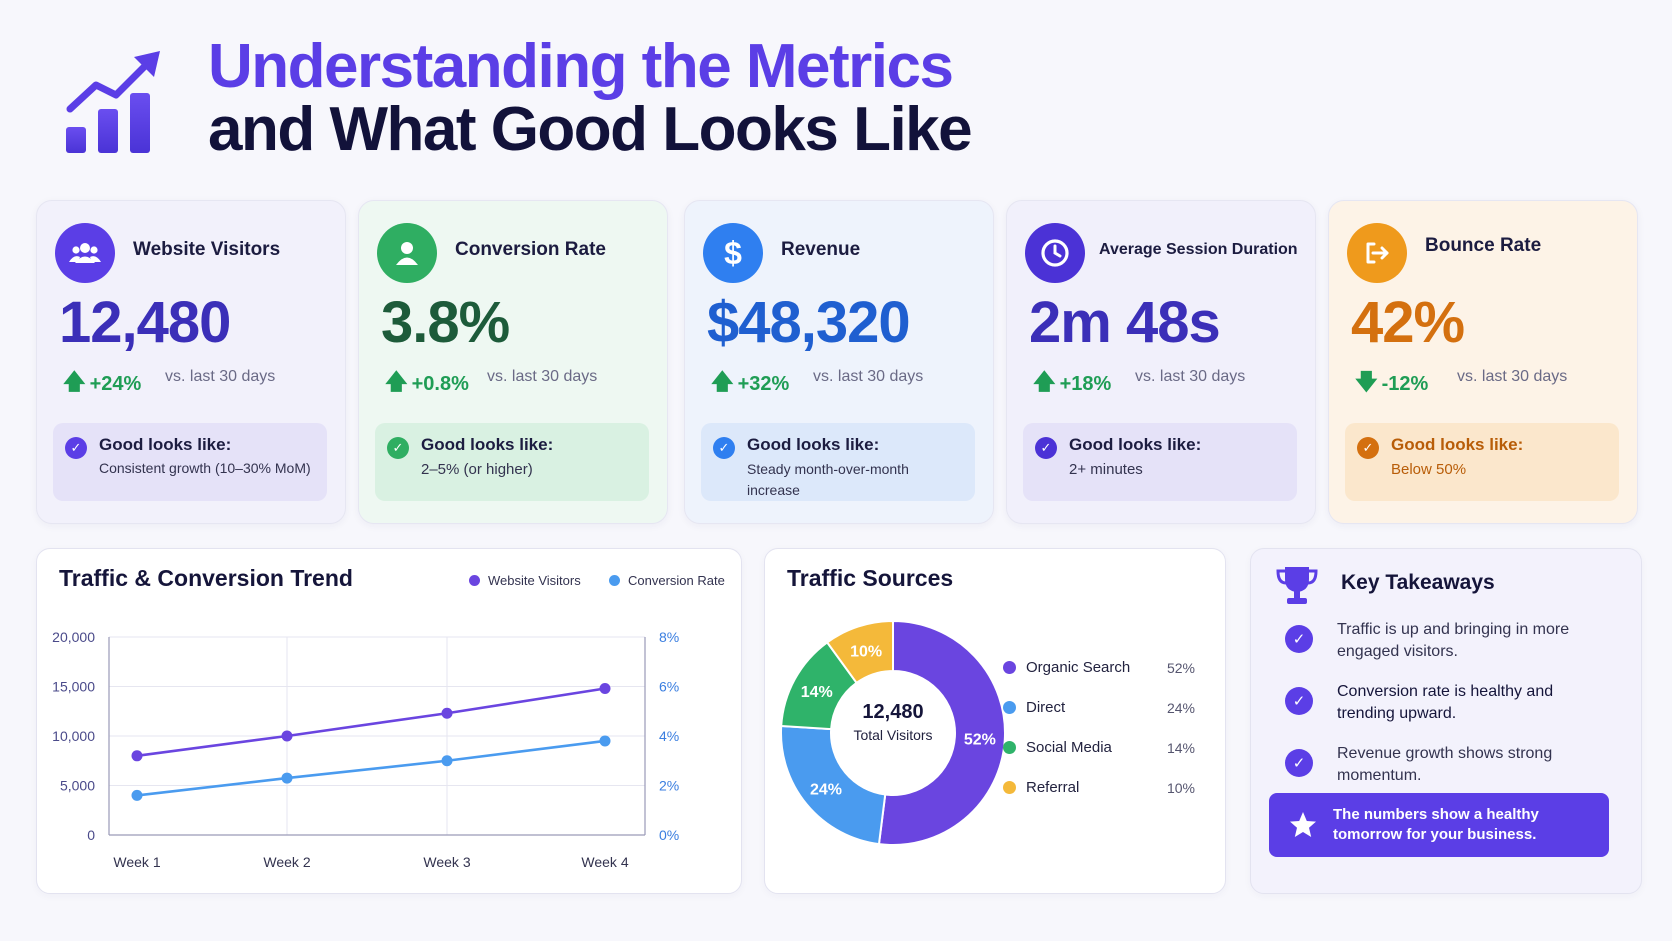 The height and width of the screenshot is (941, 1672). I want to click on source-organic-search: Organic Search 52%, so click(1099, 667).